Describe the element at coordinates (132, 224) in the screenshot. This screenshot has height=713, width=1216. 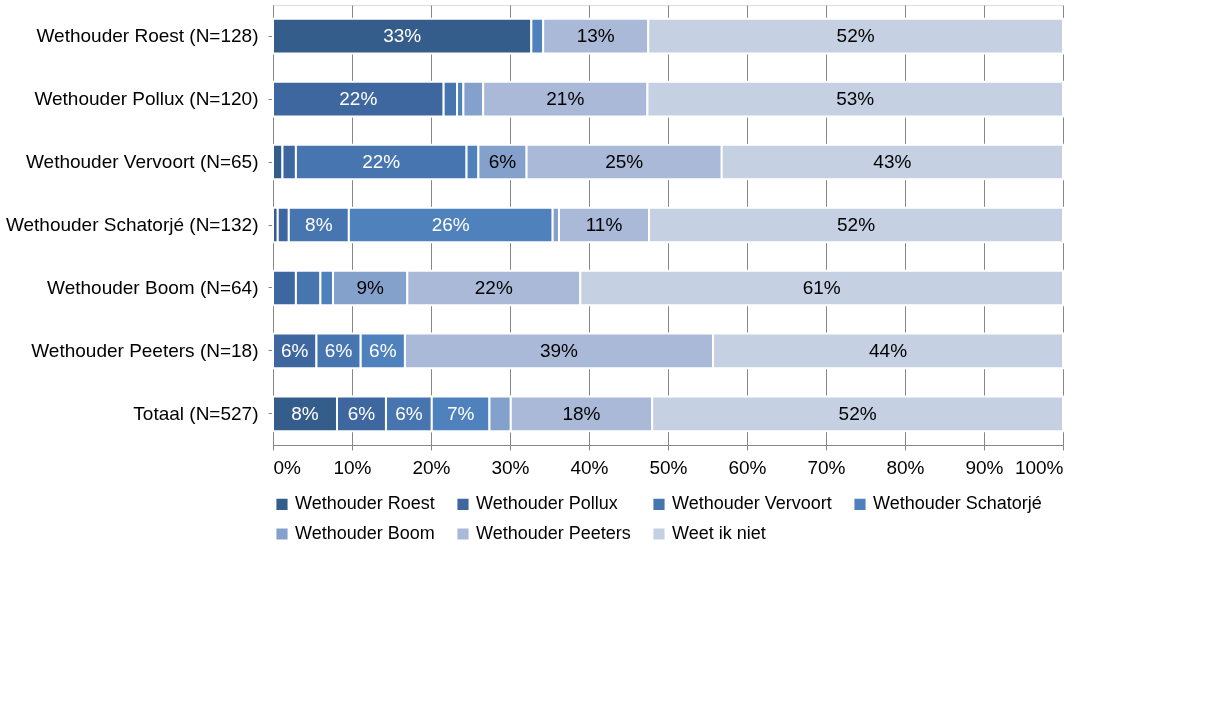
I see `y-tick-label: Wethouder Schatorjé (N=132)` at that location.